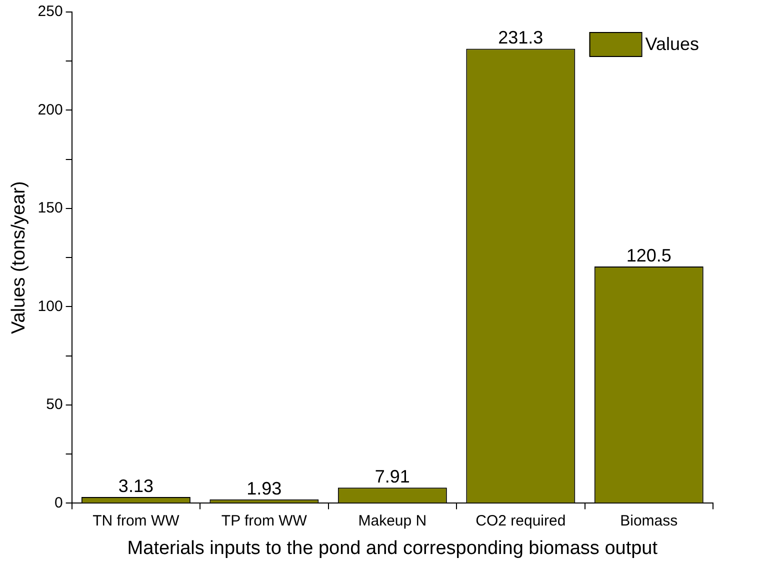 Image resolution: width=783 pixels, height=568 pixels. What do you see at coordinates (264, 521) in the screenshot?
I see `x-tick-label: TP from WW` at bounding box center [264, 521].